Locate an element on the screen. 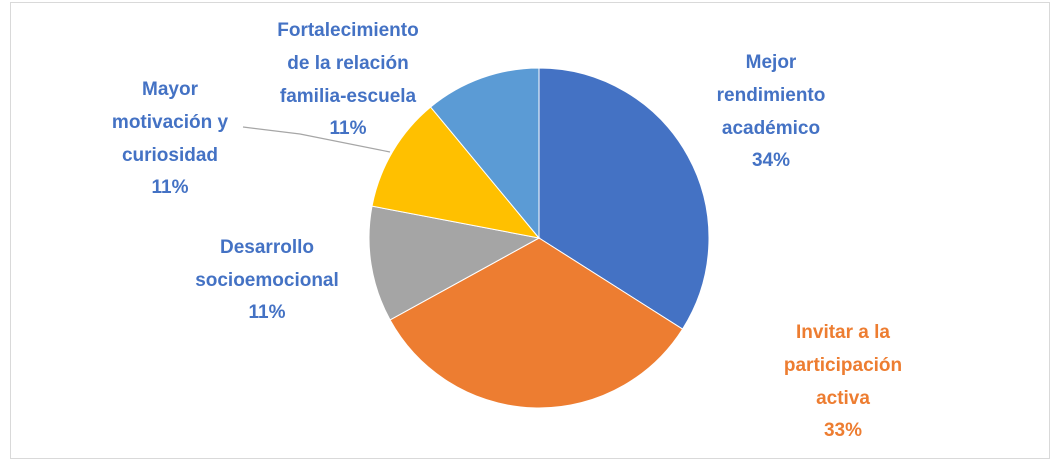 This screenshot has height=459, width=1054. slice-value-label: 33% is located at coordinates (843, 430).